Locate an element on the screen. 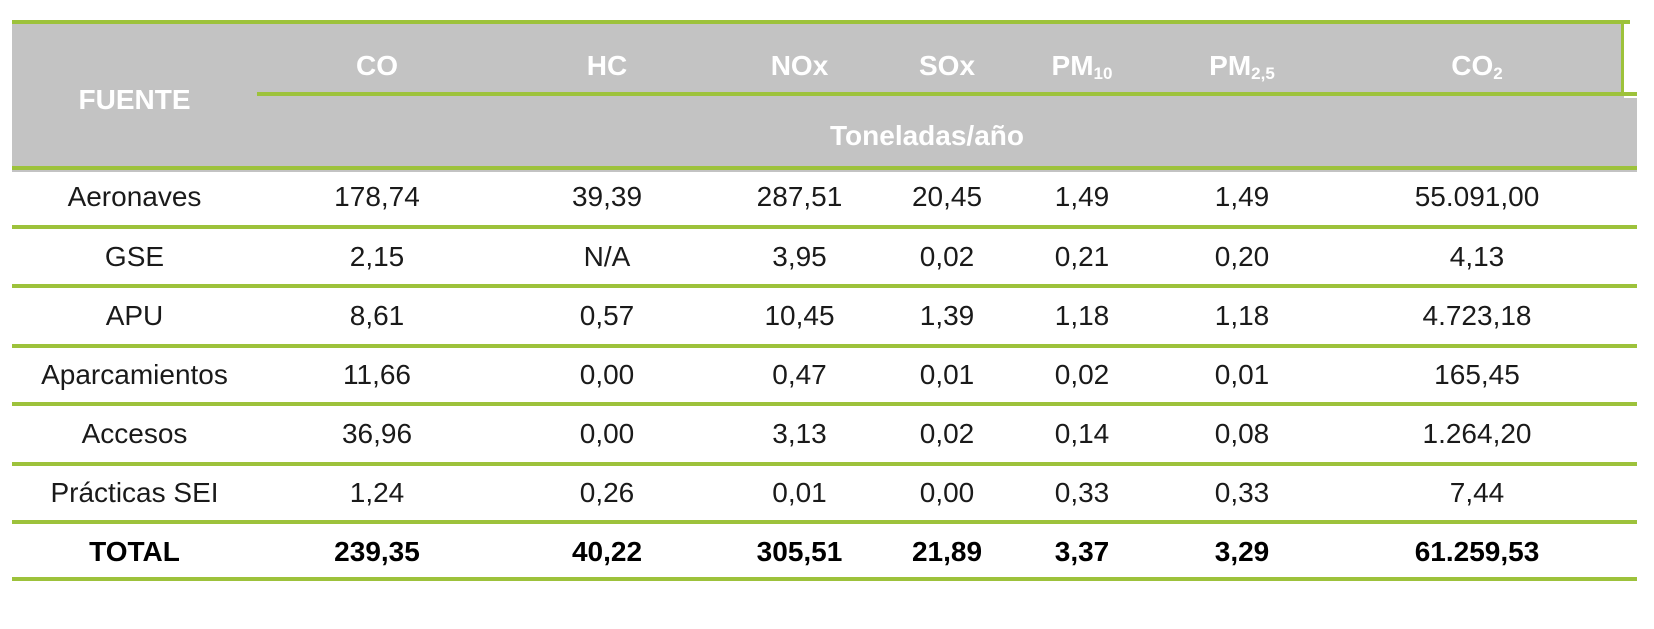 This screenshot has height=629, width=1654. cell-pm10: 0,14 is located at coordinates (1082, 433).